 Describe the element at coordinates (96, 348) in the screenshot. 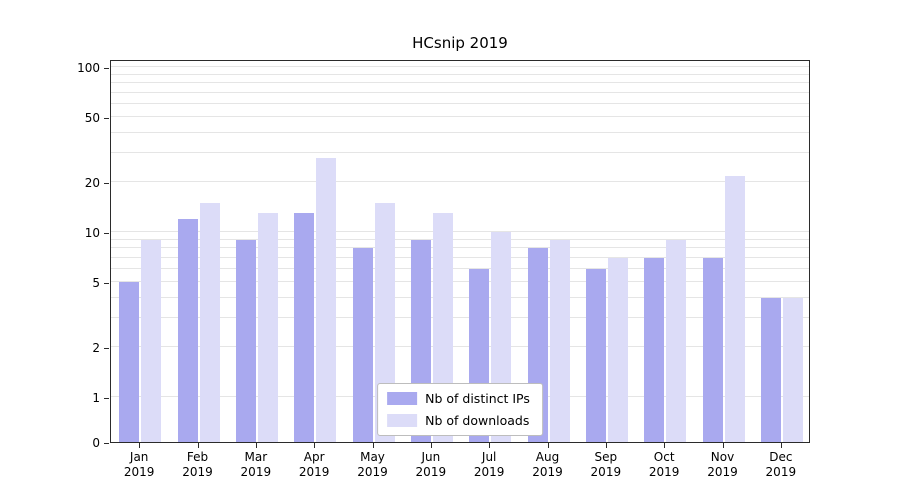

I see `y-tick-label: 2` at that location.